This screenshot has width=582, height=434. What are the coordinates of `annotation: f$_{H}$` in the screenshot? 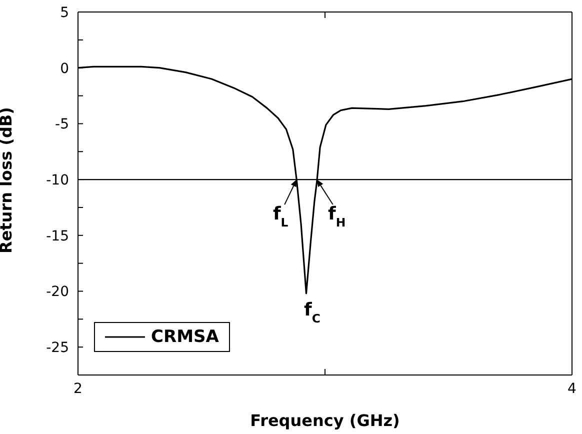 It's located at (337, 217).